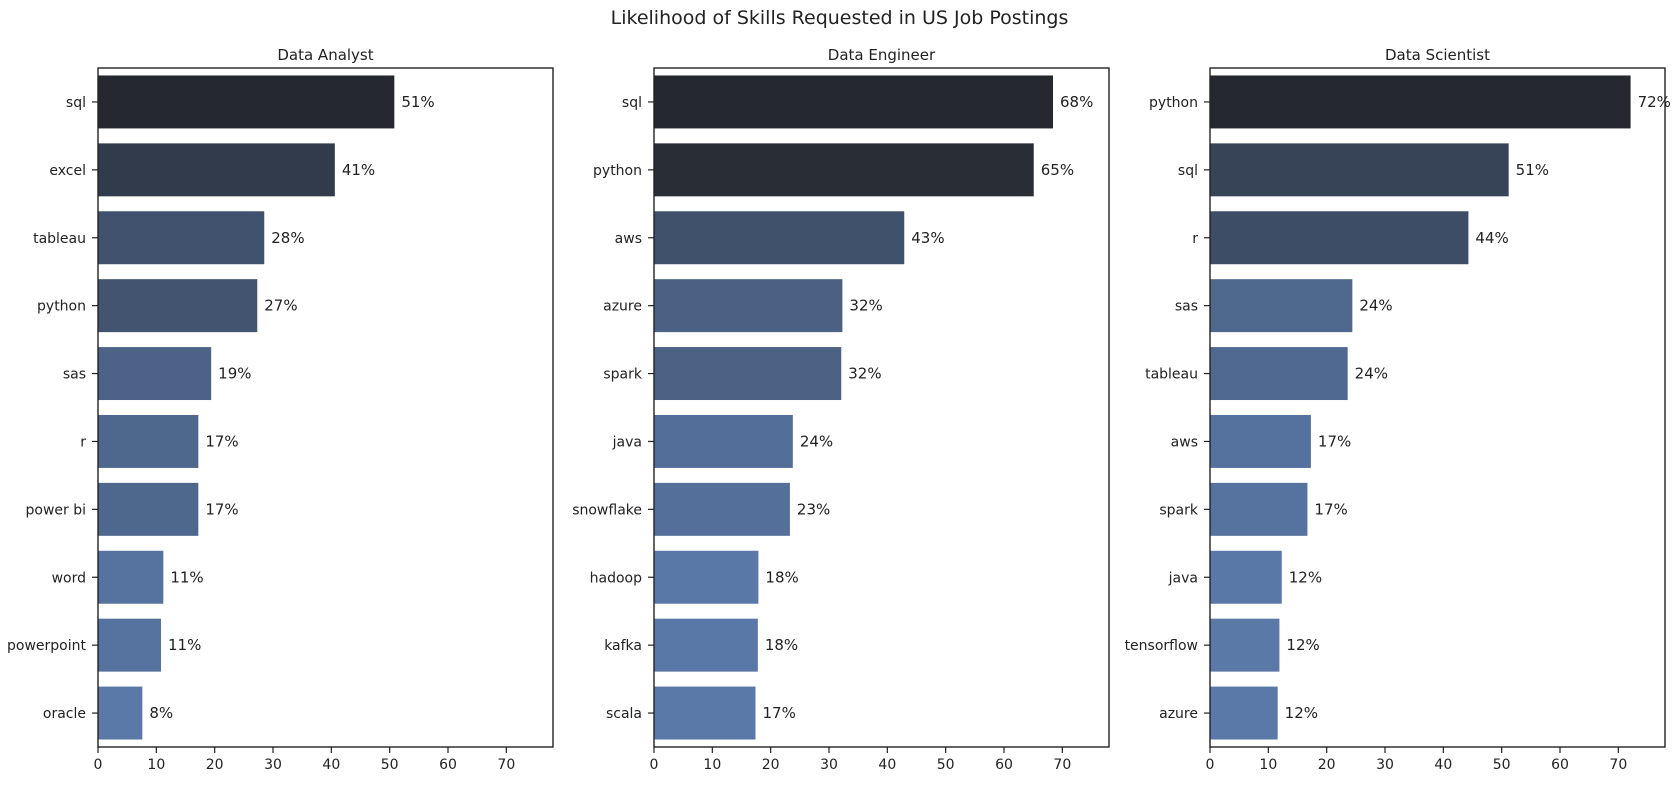 Image resolution: width=1679 pixels, height=790 pixels. I want to click on y-tick-label: powerpoint, so click(46, 646).